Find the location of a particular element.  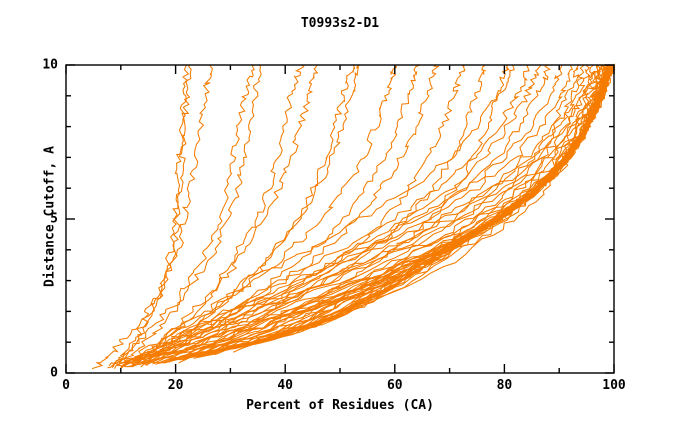

x-tick-label: 100 is located at coordinates (614, 385).